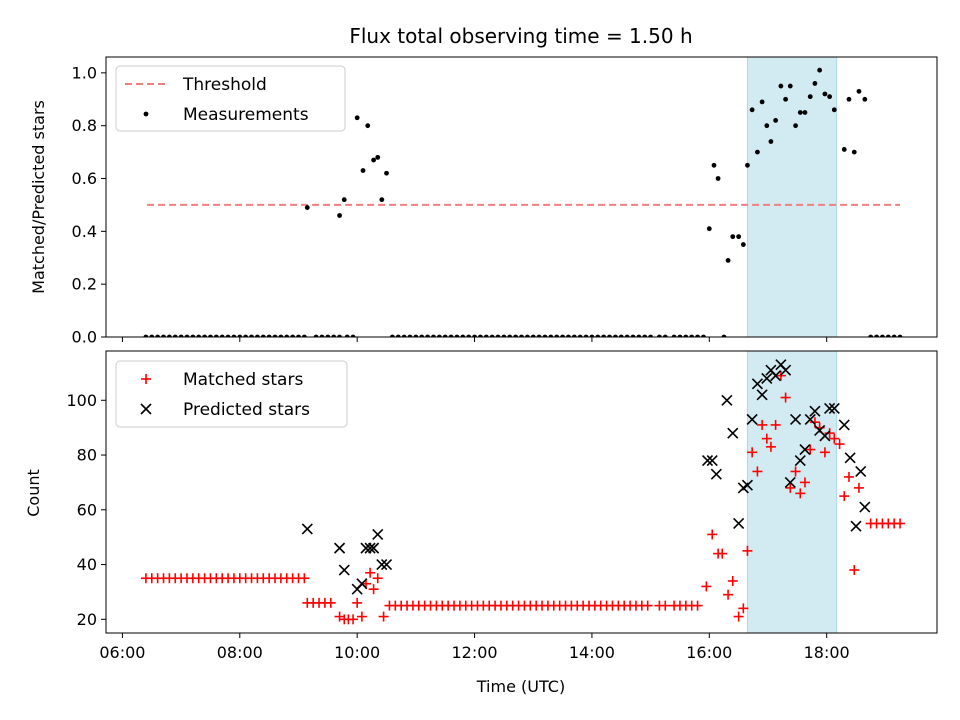 The image size is (960, 720). What do you see at coordinates (81, 400) in the screenshot?
I see `y-tick-label: 100` at bounding box center [81, 400].